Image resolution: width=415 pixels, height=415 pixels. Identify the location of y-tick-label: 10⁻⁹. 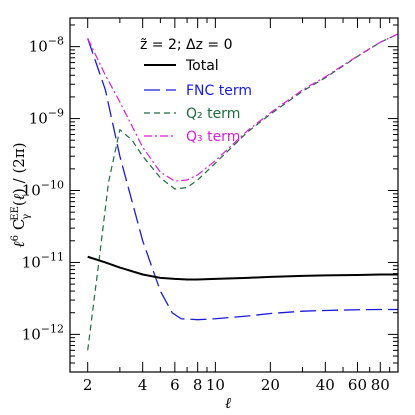
(46, 117).